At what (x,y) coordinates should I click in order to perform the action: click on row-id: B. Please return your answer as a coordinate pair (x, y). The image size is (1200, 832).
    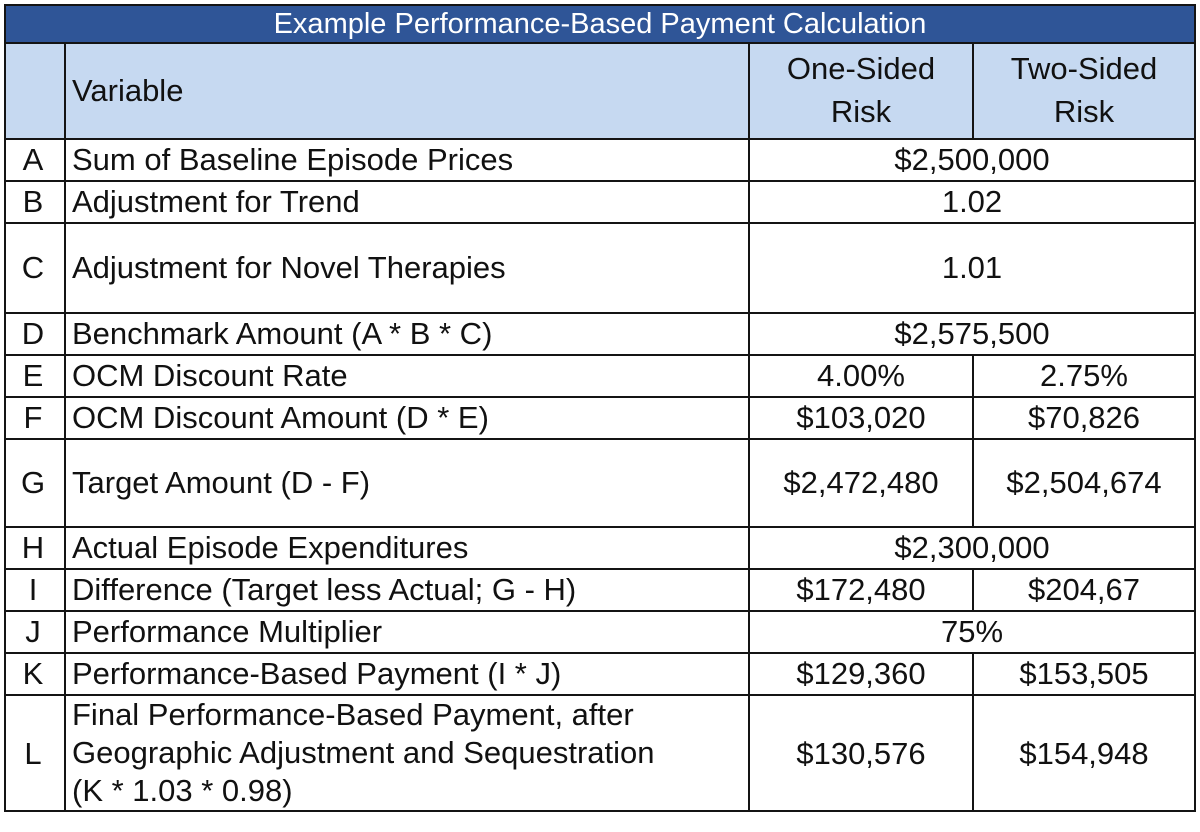
    Looking at the image, I should click on (35, 202).